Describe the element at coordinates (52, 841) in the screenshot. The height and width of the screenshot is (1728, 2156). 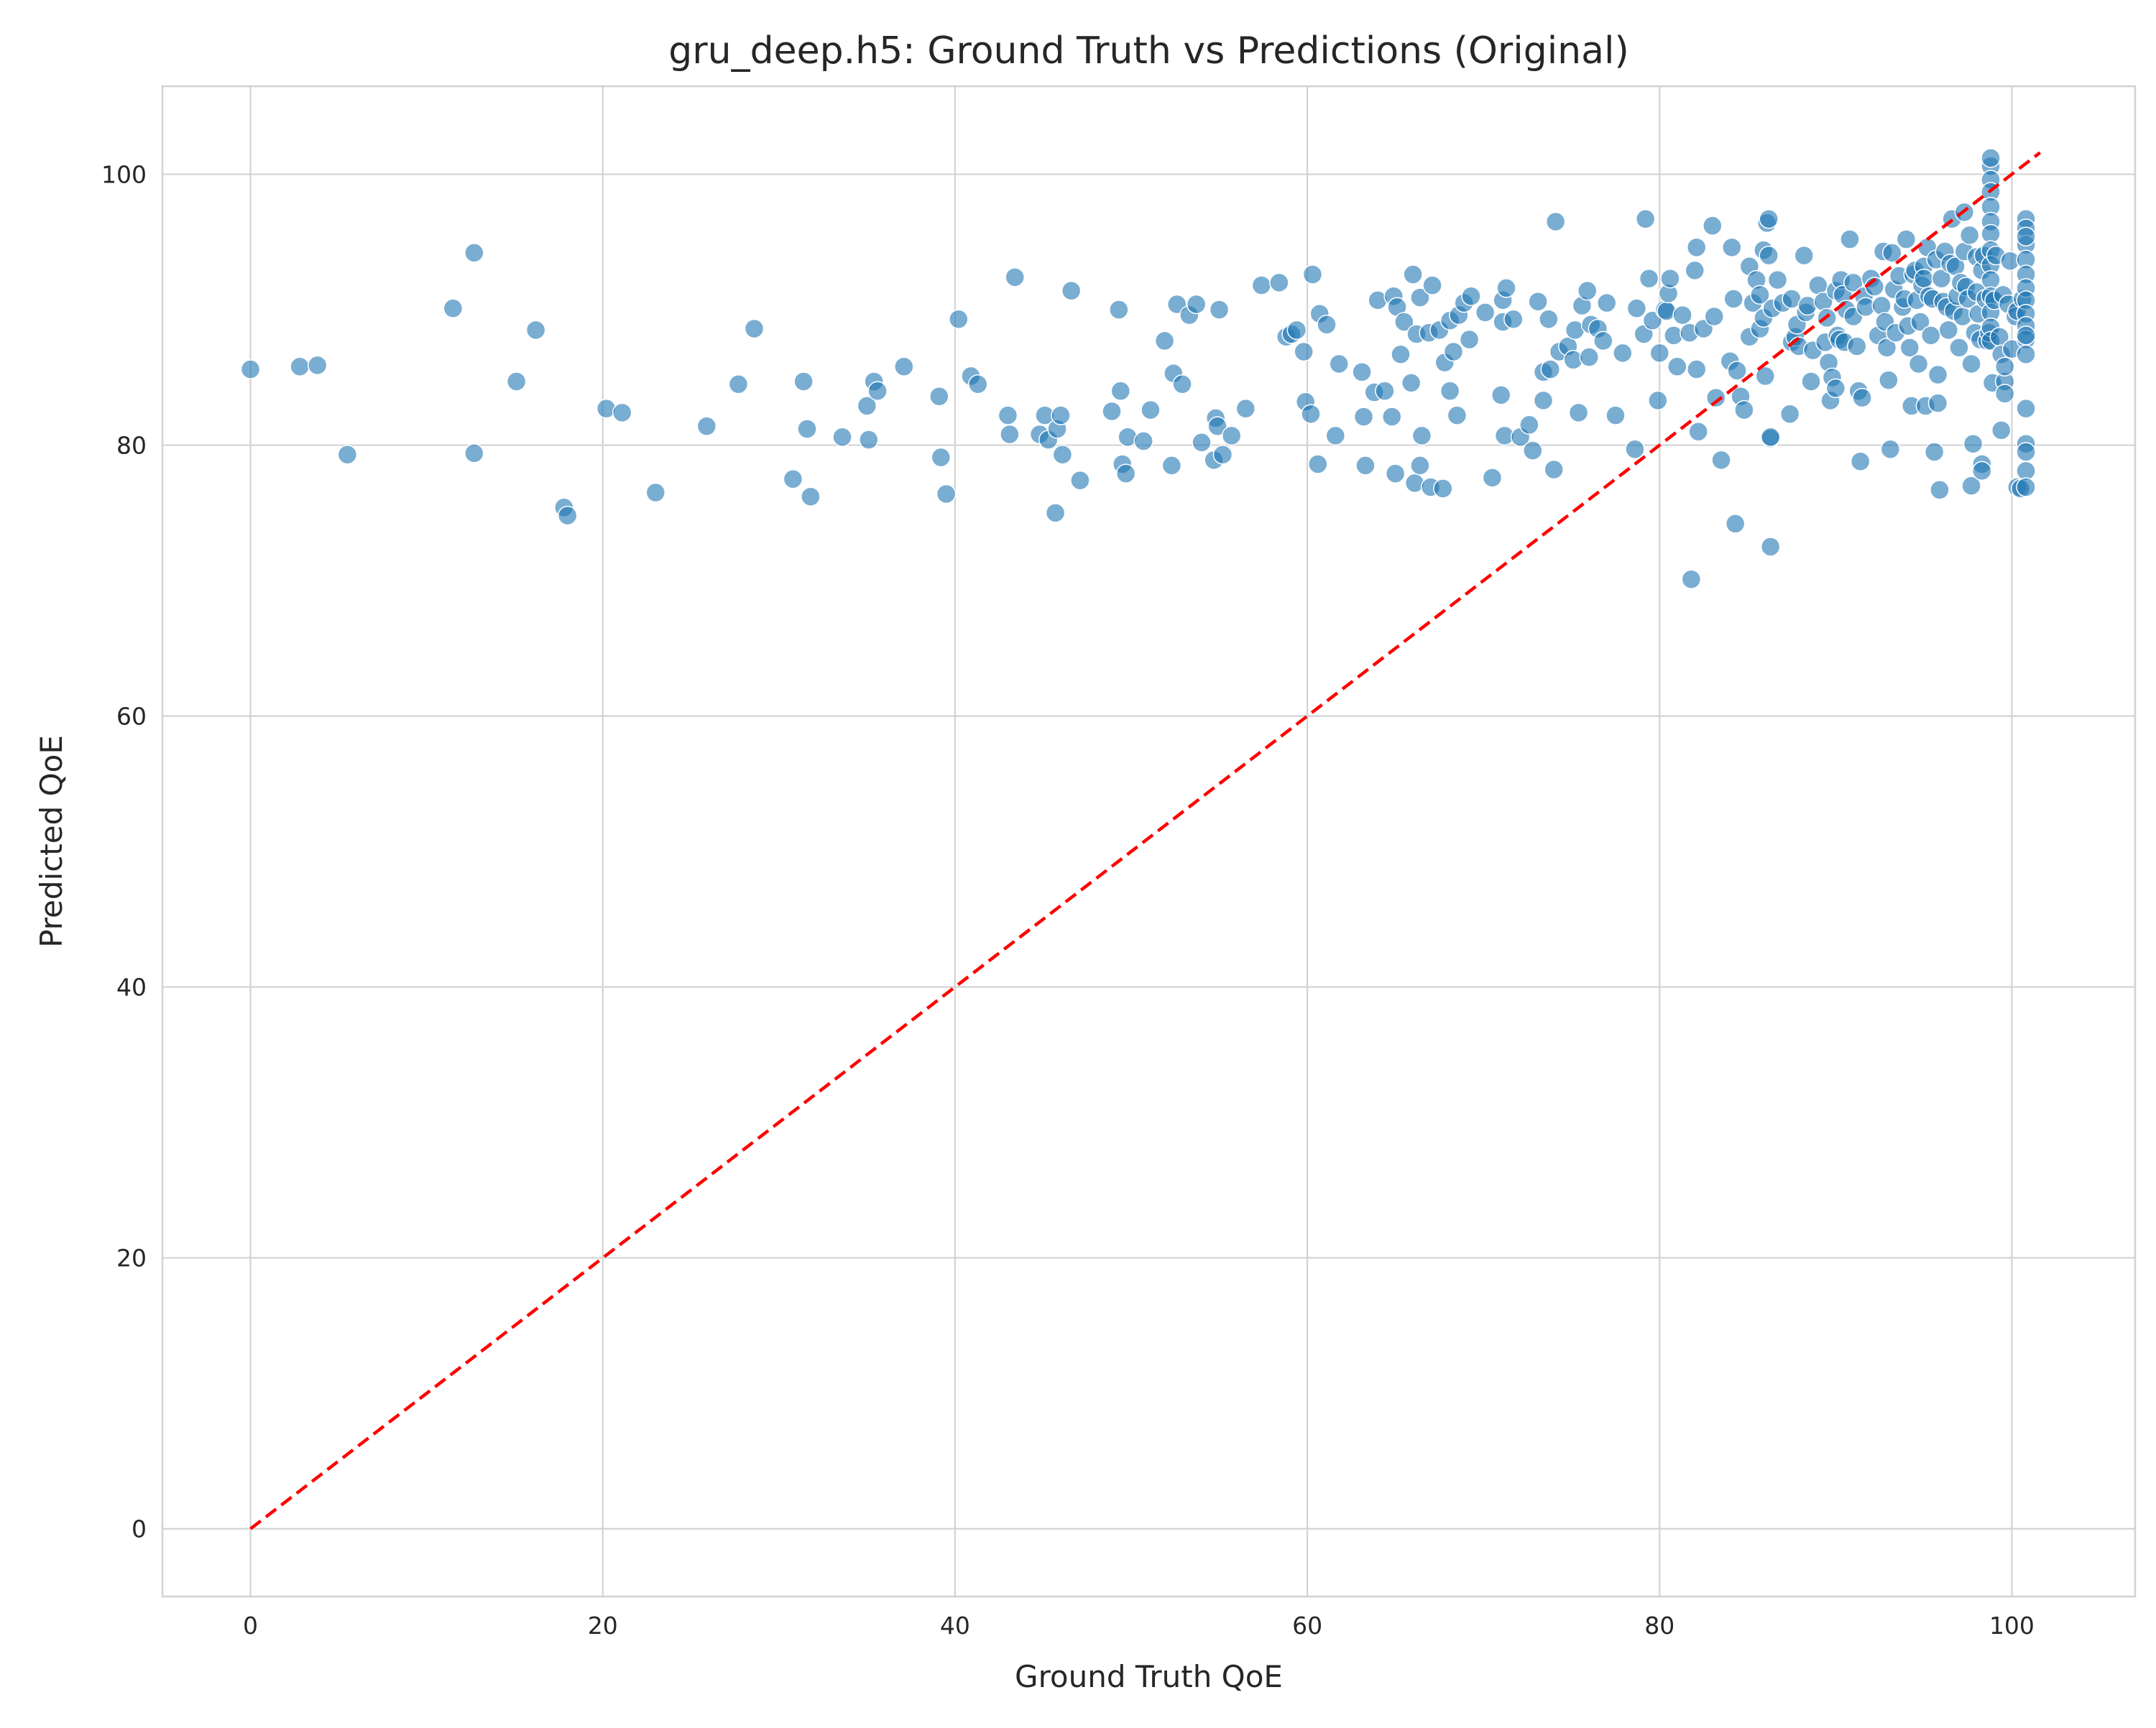
I see `y-axis-label: Predicted QoE` at that location.